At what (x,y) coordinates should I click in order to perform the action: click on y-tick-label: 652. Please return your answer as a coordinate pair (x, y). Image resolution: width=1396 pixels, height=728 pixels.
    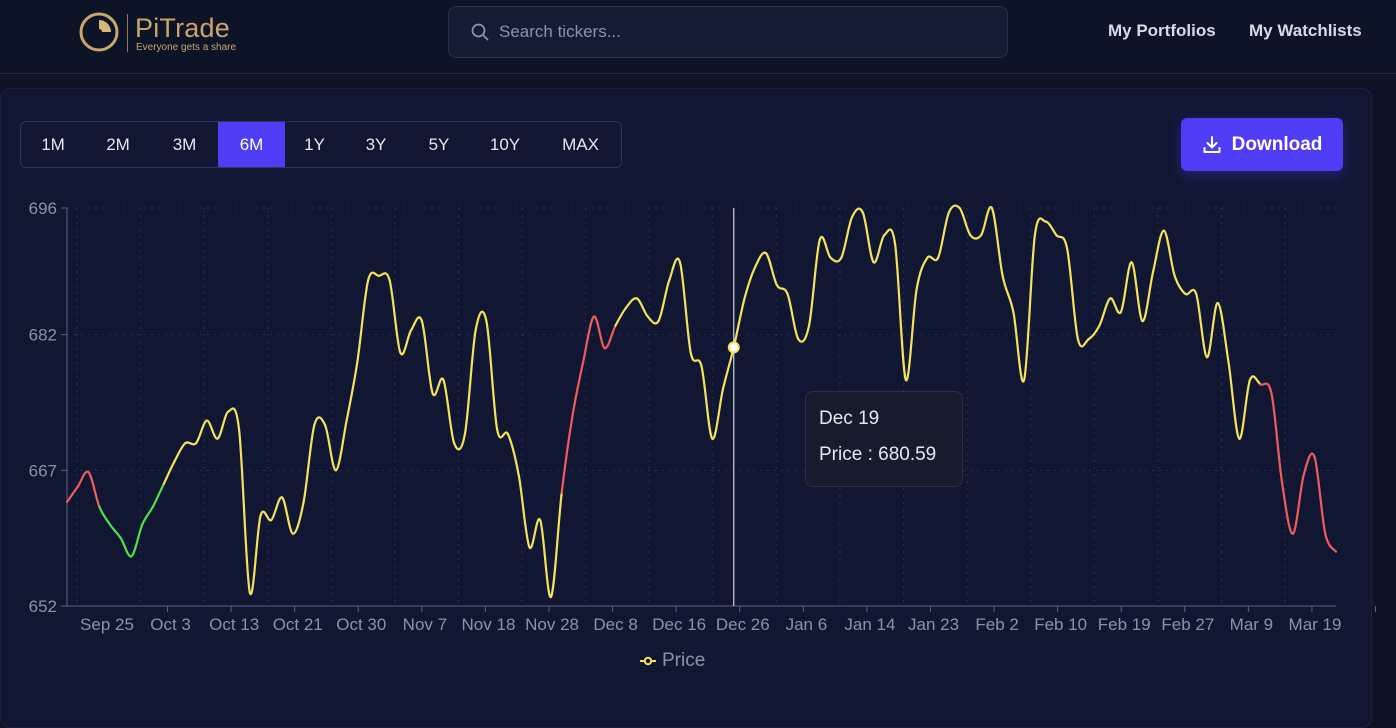
    Looking at the image, I should click on (43, 606).